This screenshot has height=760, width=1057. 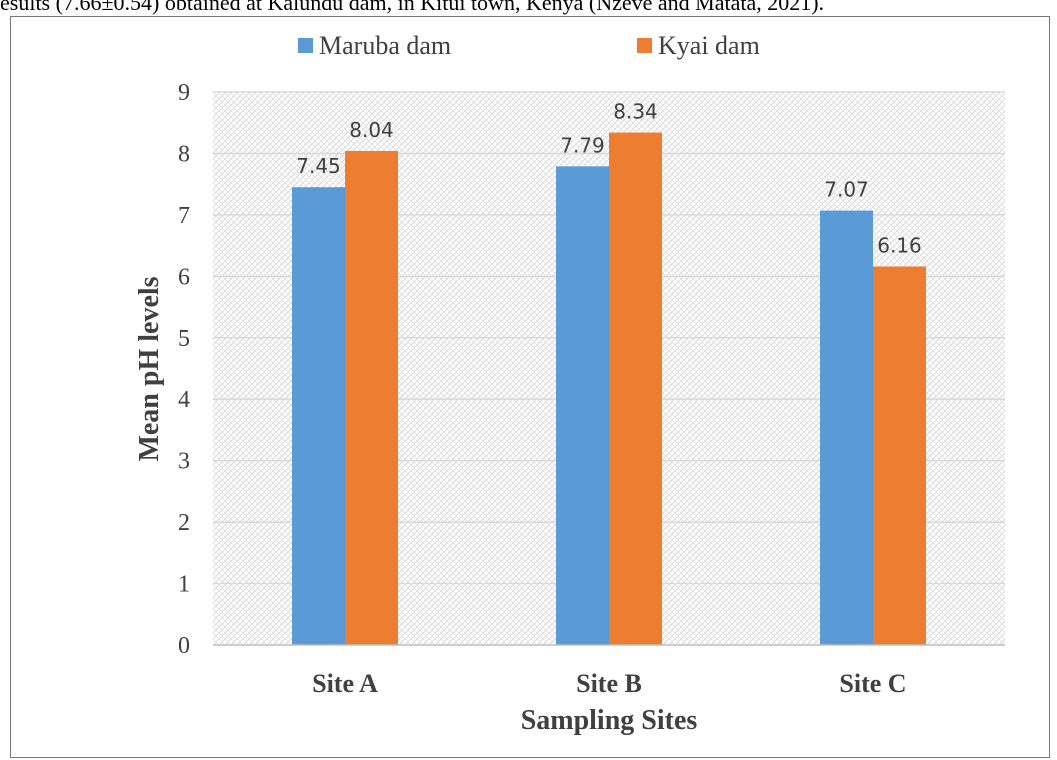 I want to click on data-label: 7.79, so click(x=582, y=145).